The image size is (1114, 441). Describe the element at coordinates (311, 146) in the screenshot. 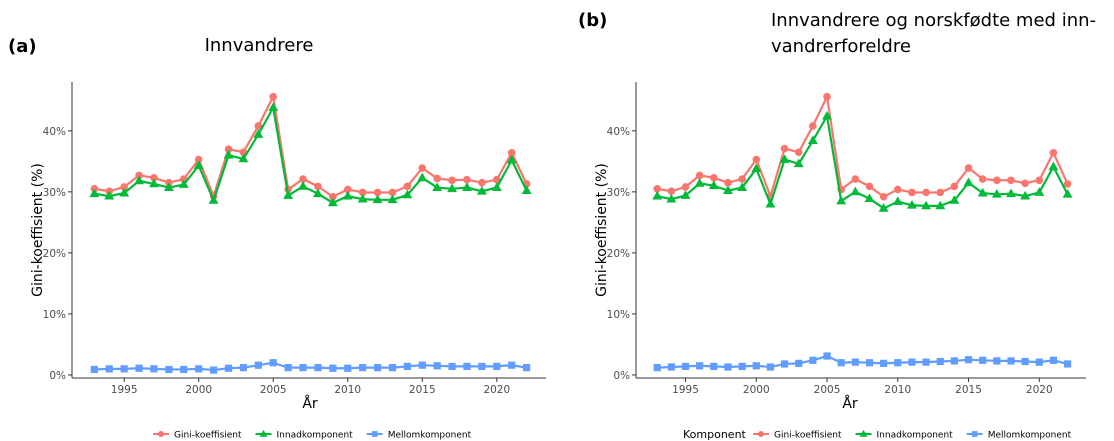

I see `panel-a-line-gini-koeffisient` at that location.